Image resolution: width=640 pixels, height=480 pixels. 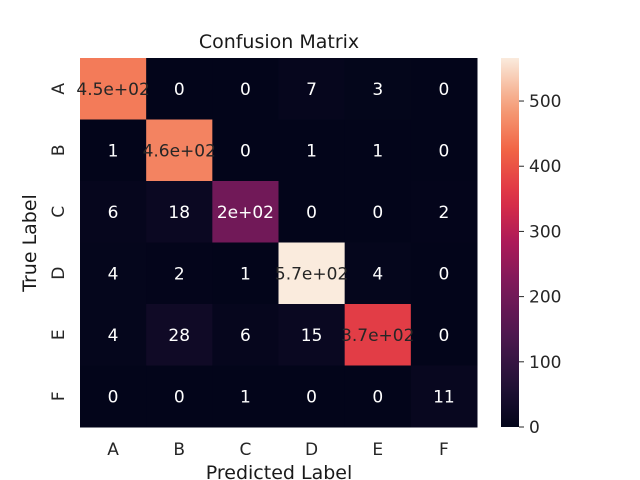 What do you see at coordinates (59, 89) in the screenshot?
I see `y-tick-label: A` at bounding box center [59, 89].